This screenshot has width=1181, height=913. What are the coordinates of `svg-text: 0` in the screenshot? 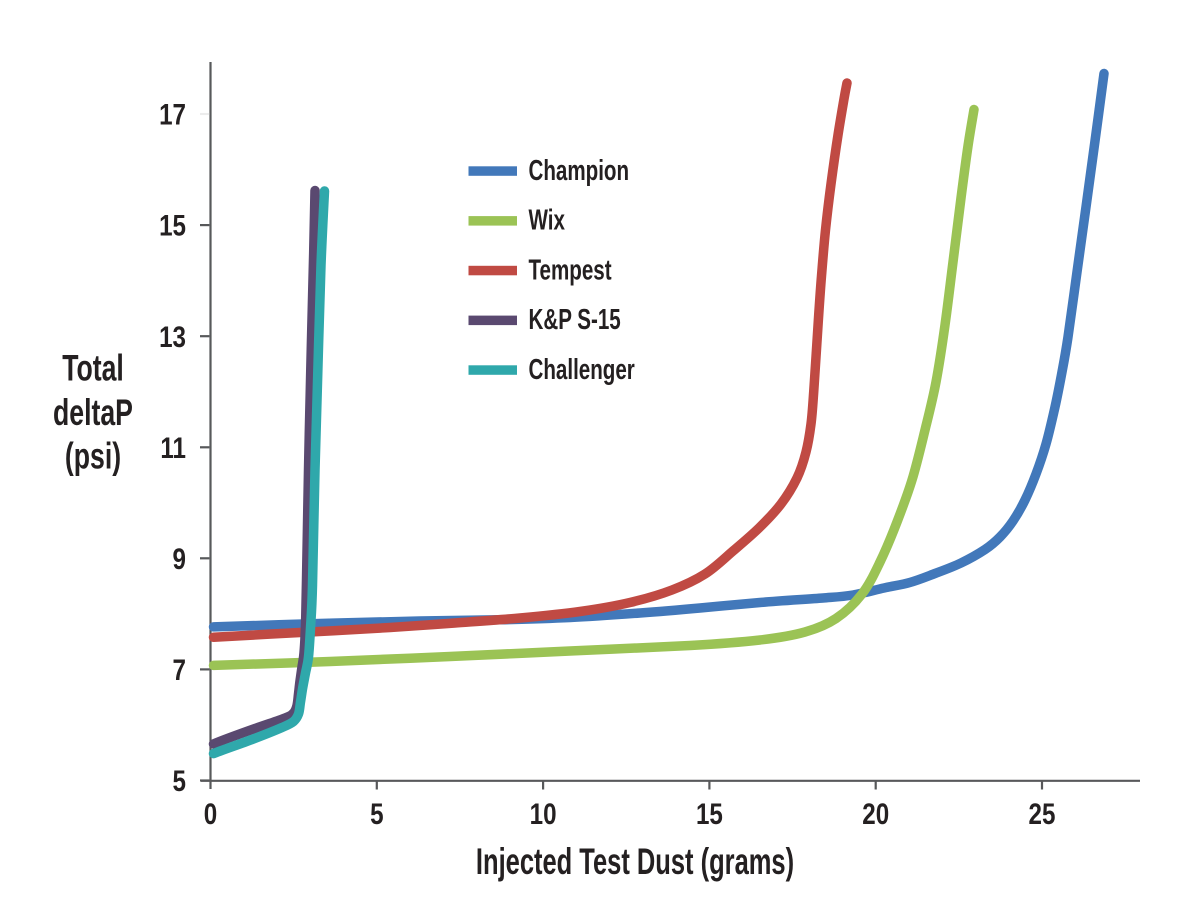 It's located at (210, 814).